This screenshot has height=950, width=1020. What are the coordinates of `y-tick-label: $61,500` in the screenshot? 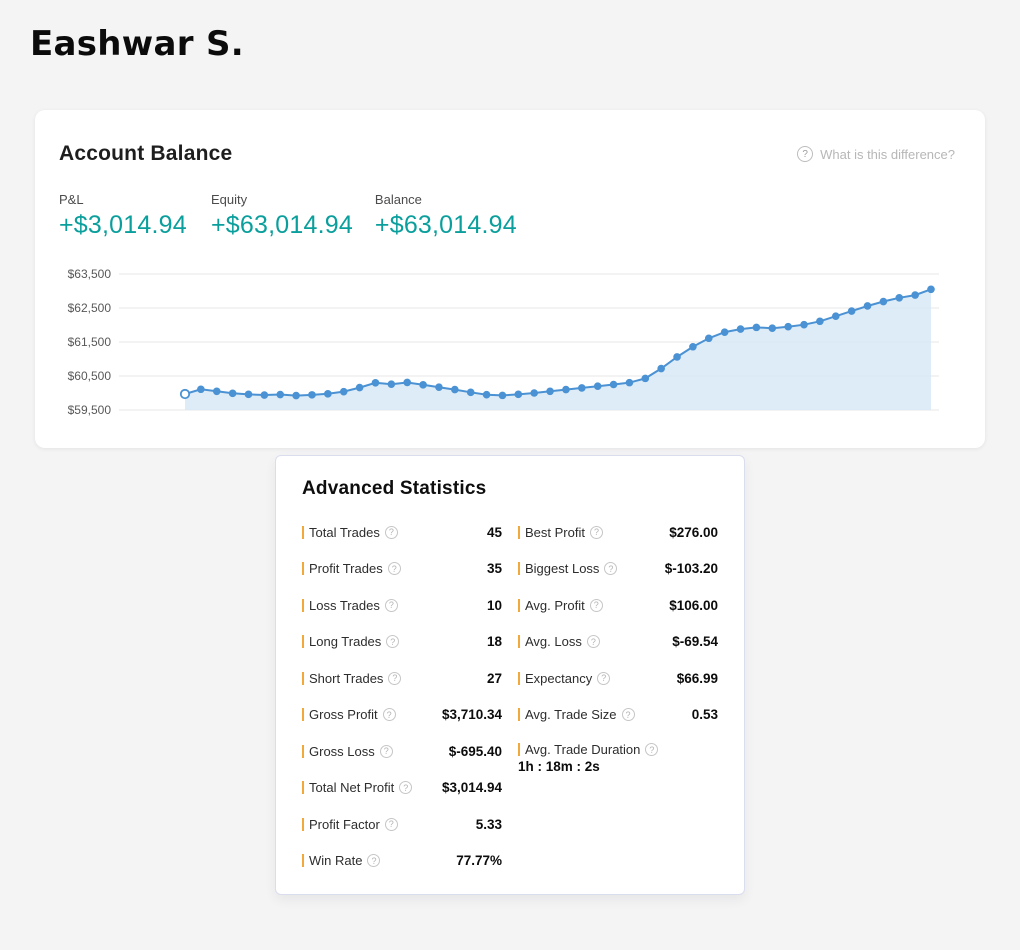 It's located at (89, 342).